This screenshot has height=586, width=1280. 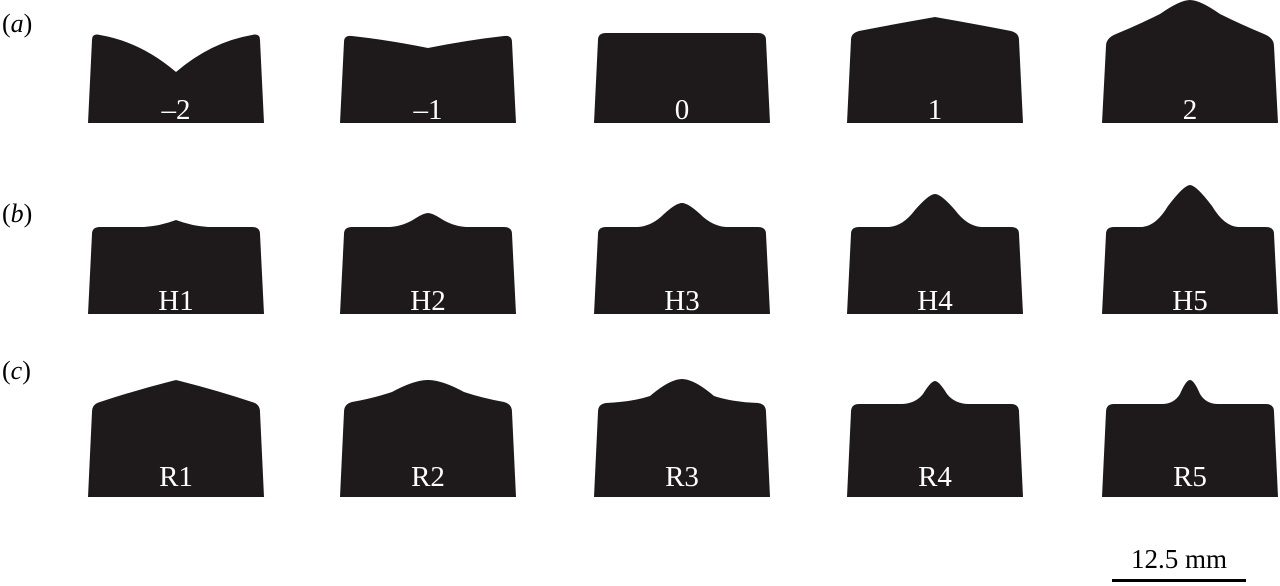 I want to click on shape-a3-silhouette, so click(x=682, y=78).